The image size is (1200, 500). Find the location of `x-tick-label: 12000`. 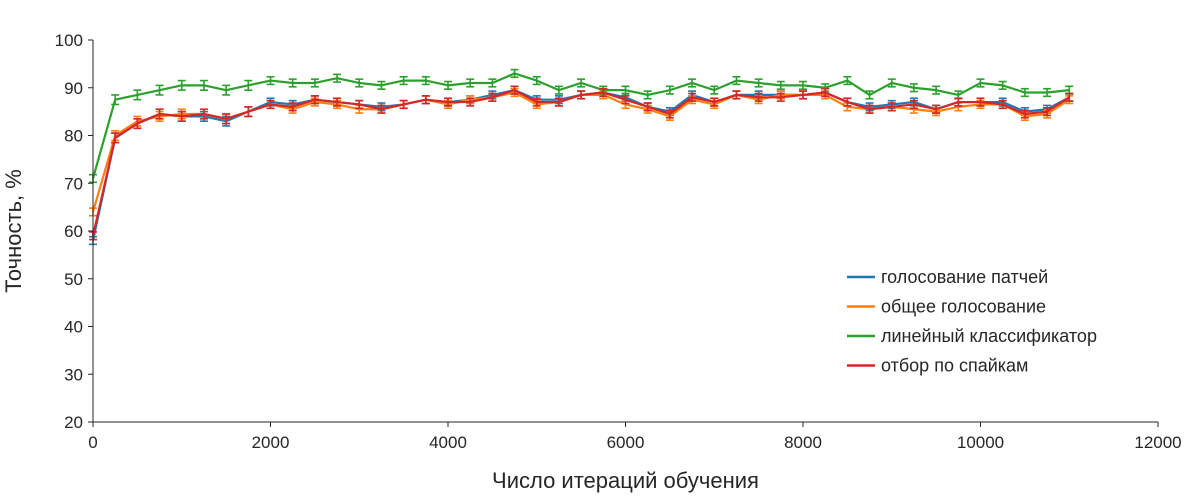

x-tick-label: 12000 is located at coordinates (1157, 442).